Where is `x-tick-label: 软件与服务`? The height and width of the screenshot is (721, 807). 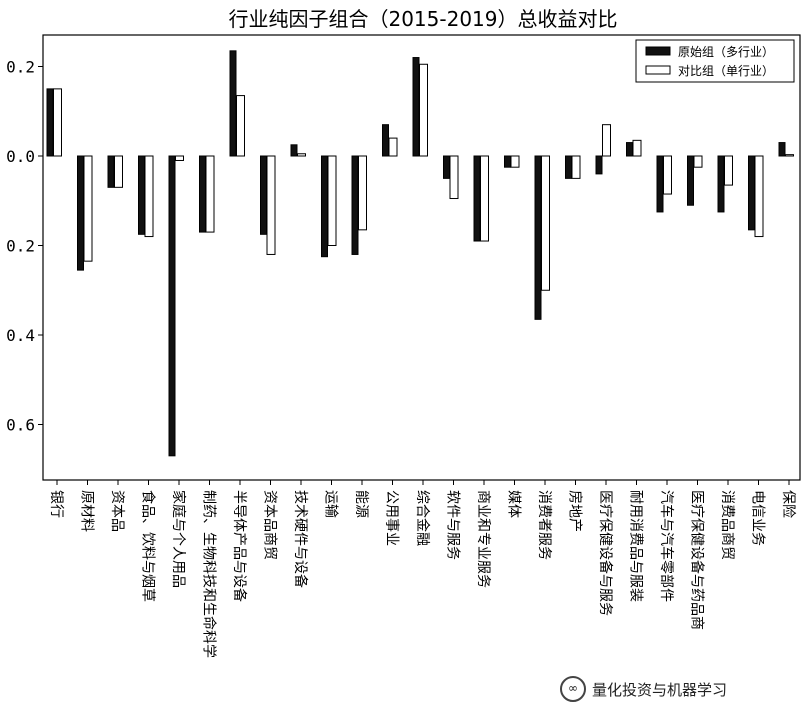 x-tick-label: 软件与服务 is located at coordinates (453, 525).